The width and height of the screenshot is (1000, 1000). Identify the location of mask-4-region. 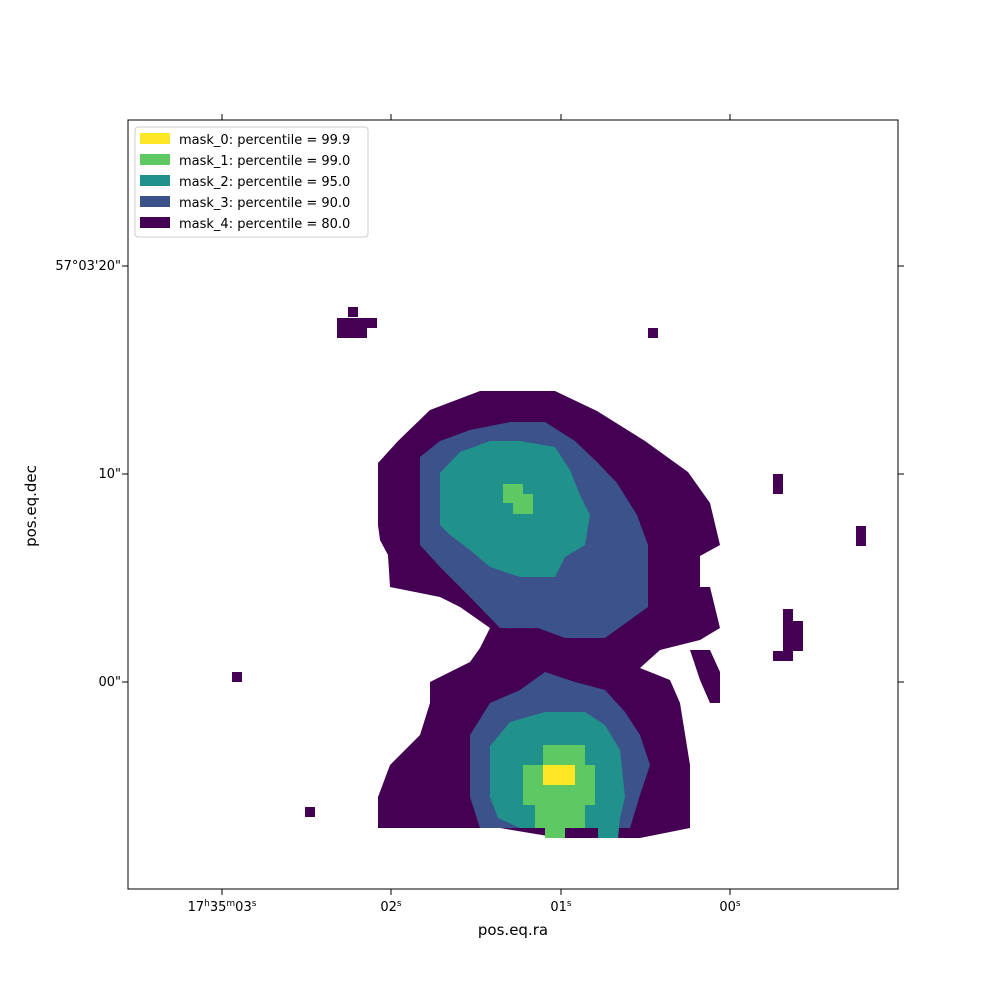
(705, 676).